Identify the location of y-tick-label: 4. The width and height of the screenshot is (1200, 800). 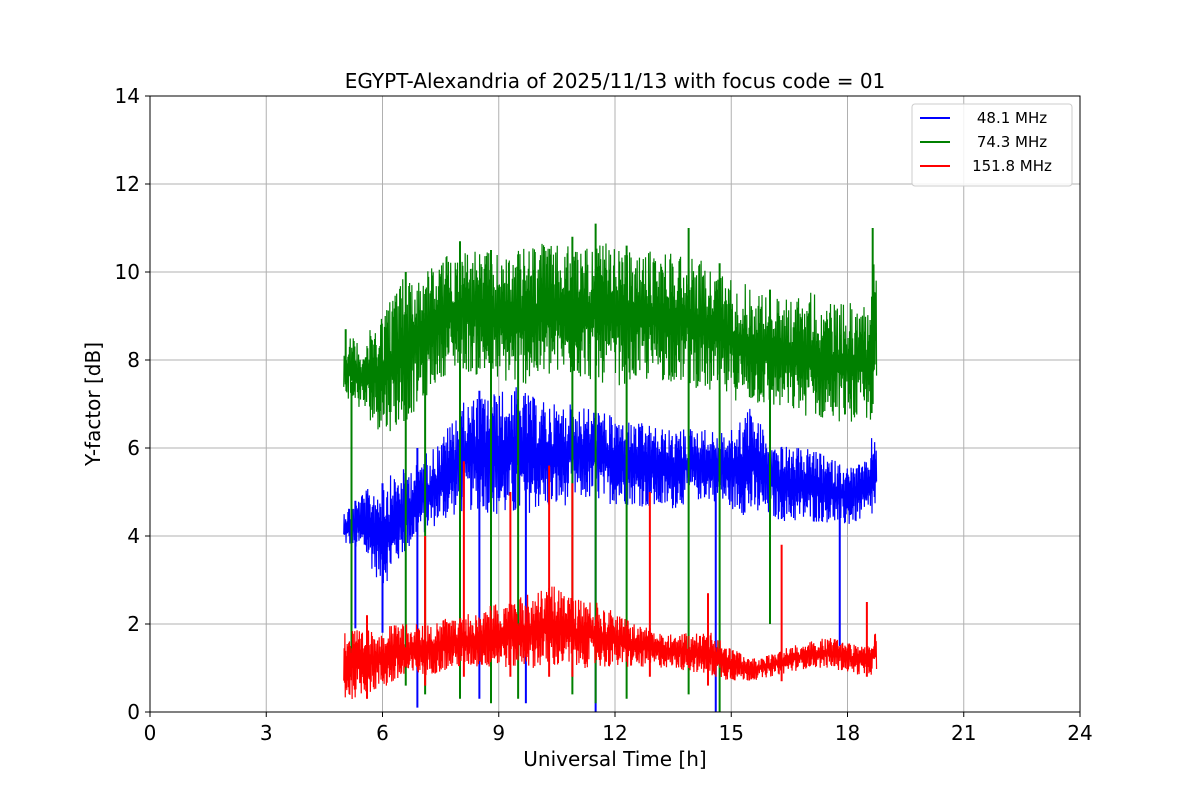
(133, 536).